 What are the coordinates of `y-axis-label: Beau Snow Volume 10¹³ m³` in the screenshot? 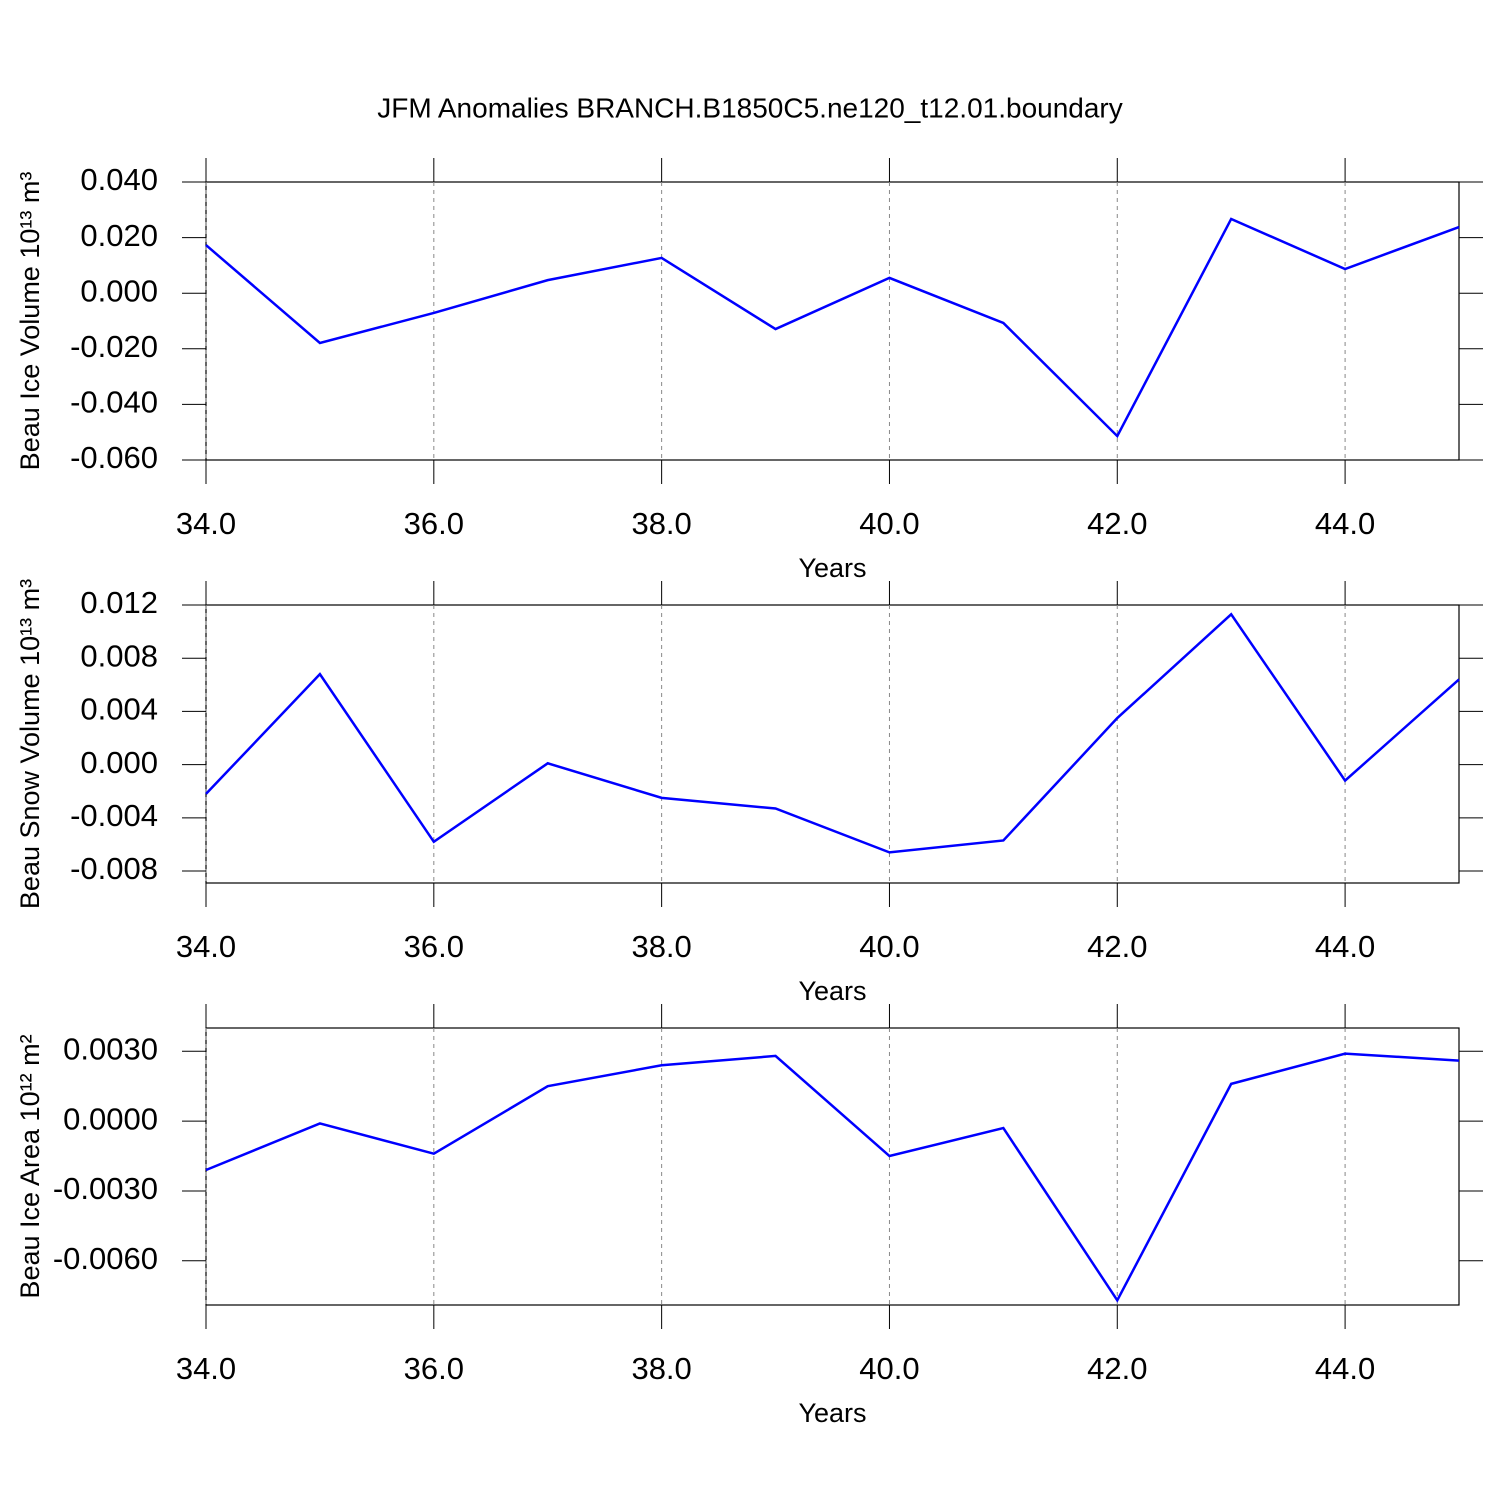 It's located at (30, 744).